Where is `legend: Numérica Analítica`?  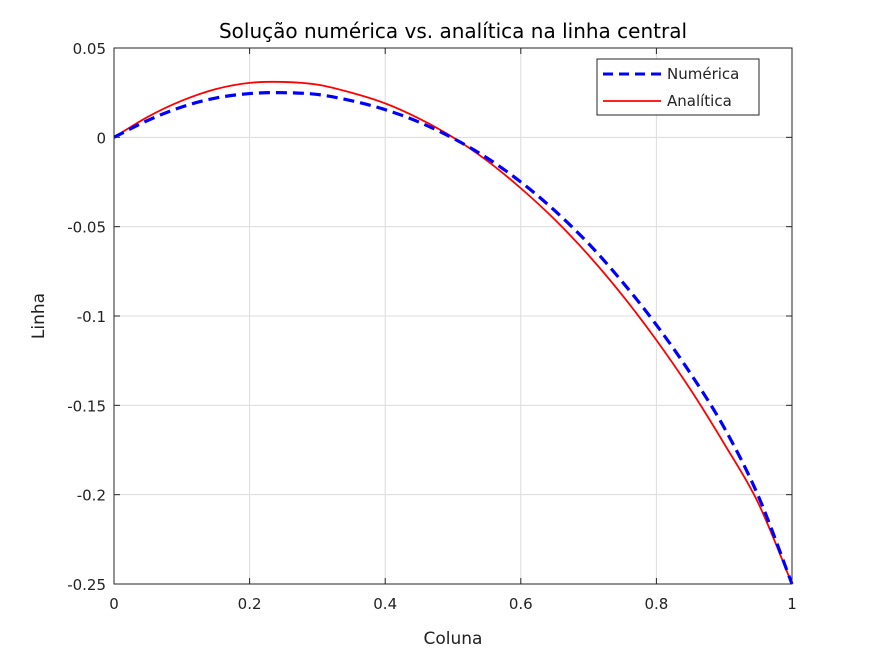
legend: Numérica Analítica is located at coordinates (678, 87).